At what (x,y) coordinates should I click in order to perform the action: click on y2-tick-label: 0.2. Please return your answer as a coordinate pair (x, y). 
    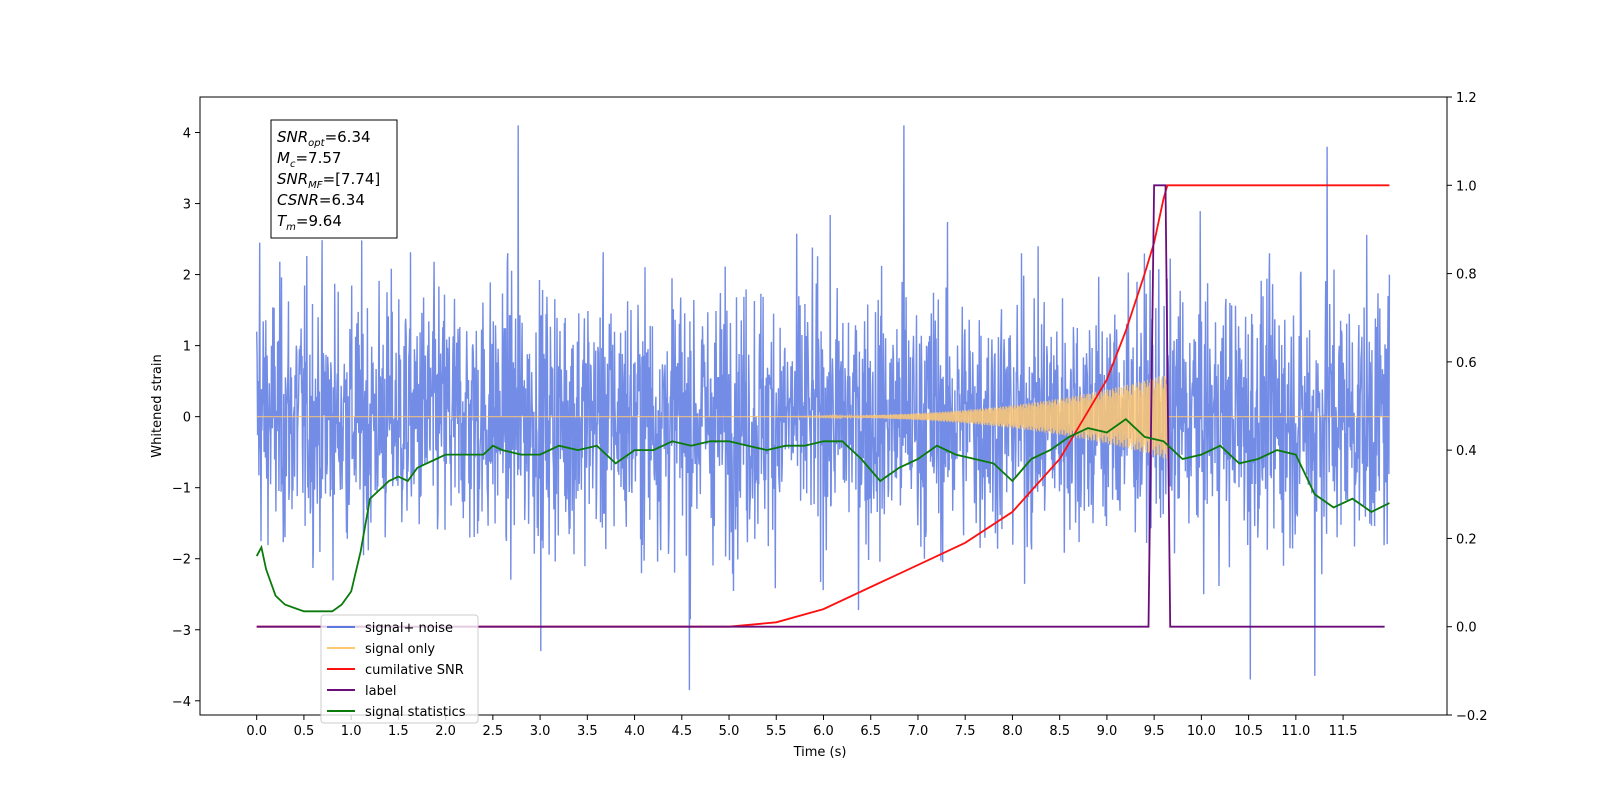
    Looking at the image, I should click on (1466, 539).